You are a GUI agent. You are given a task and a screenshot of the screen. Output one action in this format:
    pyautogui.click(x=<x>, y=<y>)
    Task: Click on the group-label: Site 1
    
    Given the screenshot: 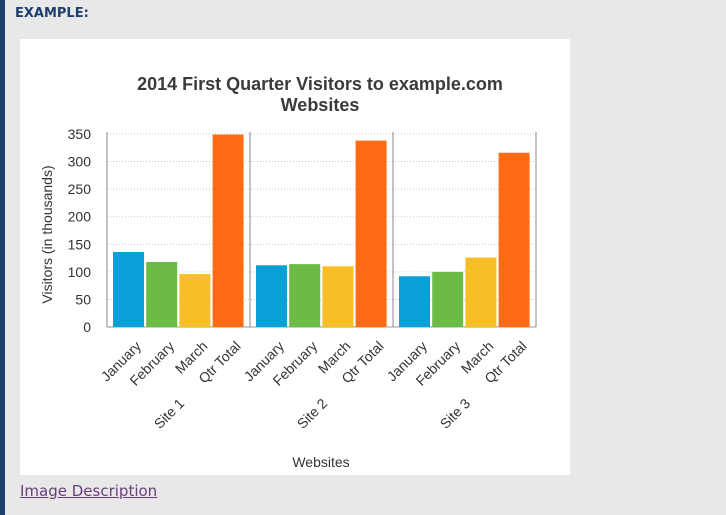 What is the action you would take?
    pyautogui.click(x=169, y=413)
    